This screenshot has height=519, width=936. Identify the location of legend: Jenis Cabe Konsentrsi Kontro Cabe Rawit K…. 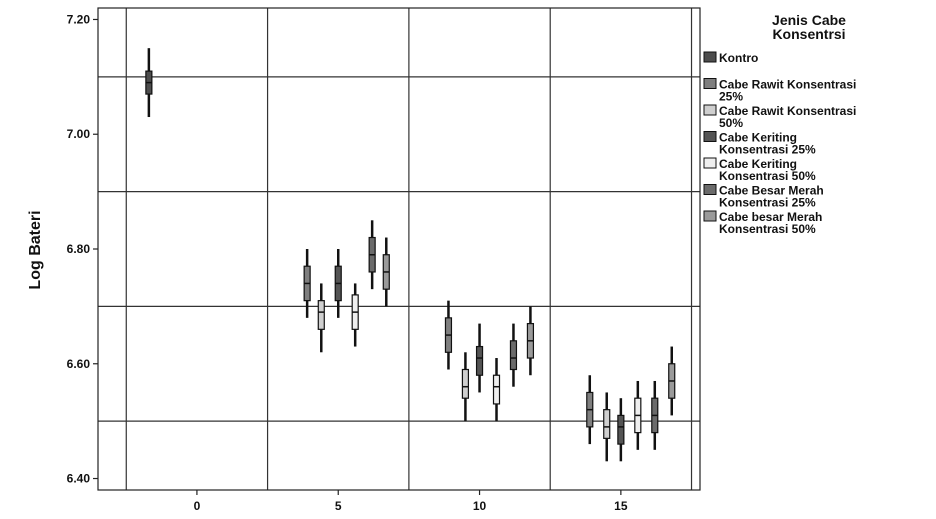
(779, 124).